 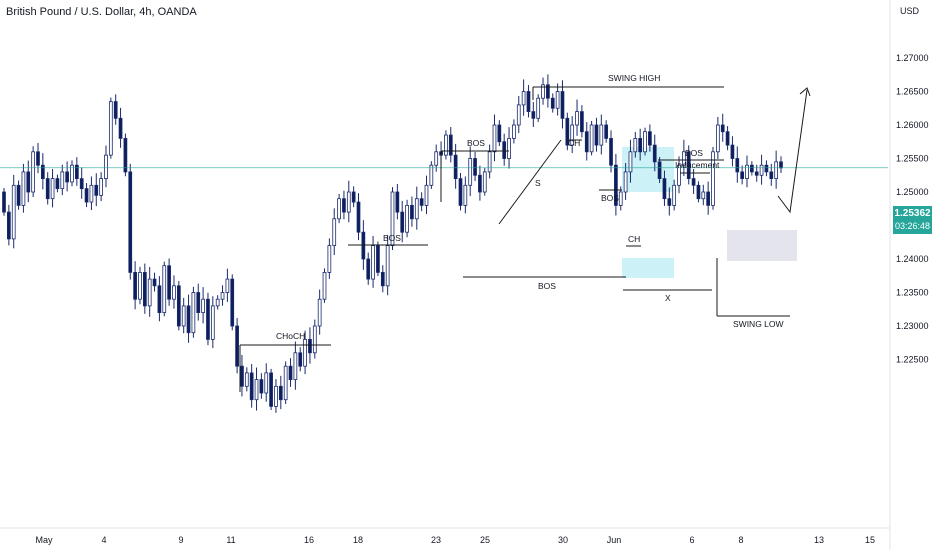 What do you see at coordinates (912, 220) in the screenshot?
I see `current-price-badge: 1.25362 03:26:48` at bounding box center [912, 220].